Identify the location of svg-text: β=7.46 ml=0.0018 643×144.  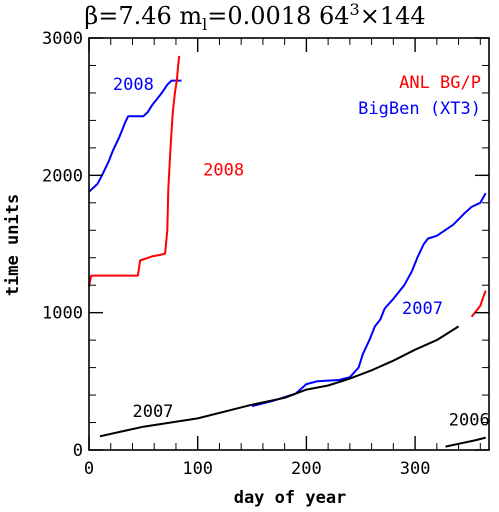
(254, 17).